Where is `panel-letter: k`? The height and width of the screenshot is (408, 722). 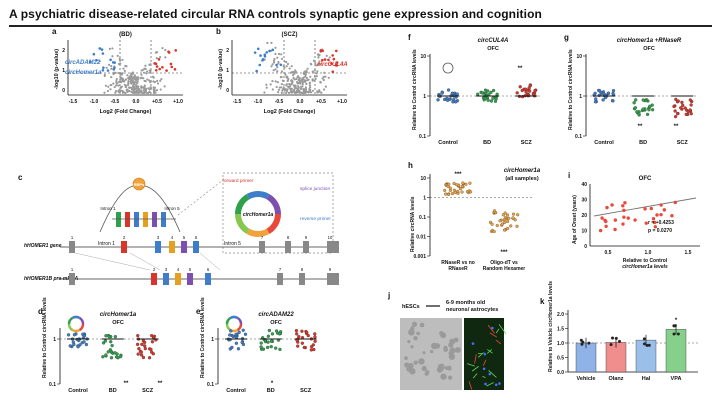
panel-letter: k is located at coordinates (542, 301).